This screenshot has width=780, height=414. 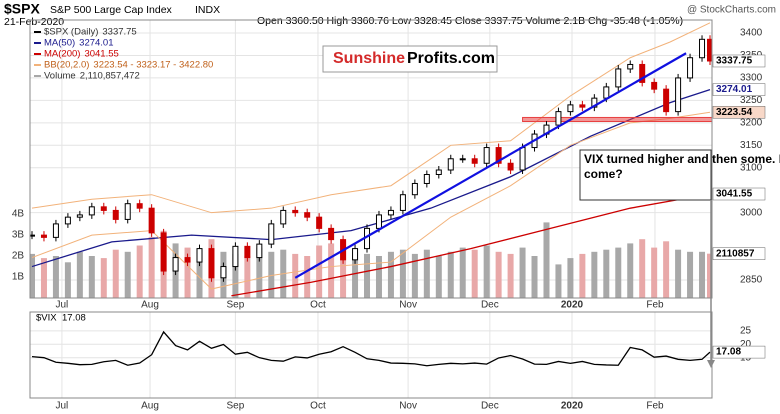 I want to click on y-tick-label: 3300, so click(x=751, y=78).